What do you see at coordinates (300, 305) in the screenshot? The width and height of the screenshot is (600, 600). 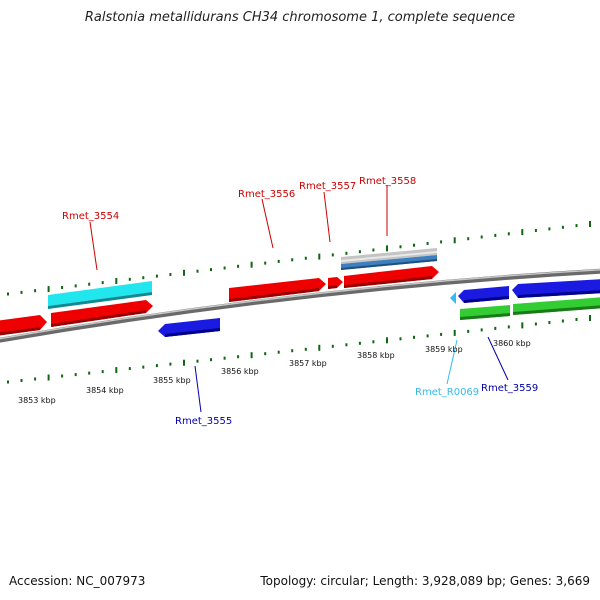 I see `backbone` at bounding box center [300, 305].